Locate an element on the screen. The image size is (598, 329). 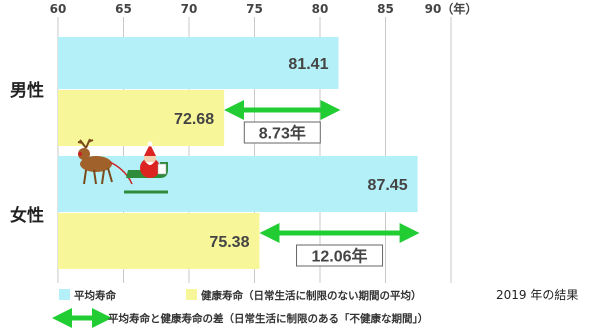
category-label: 男性 is located at coordinates (27, 90).